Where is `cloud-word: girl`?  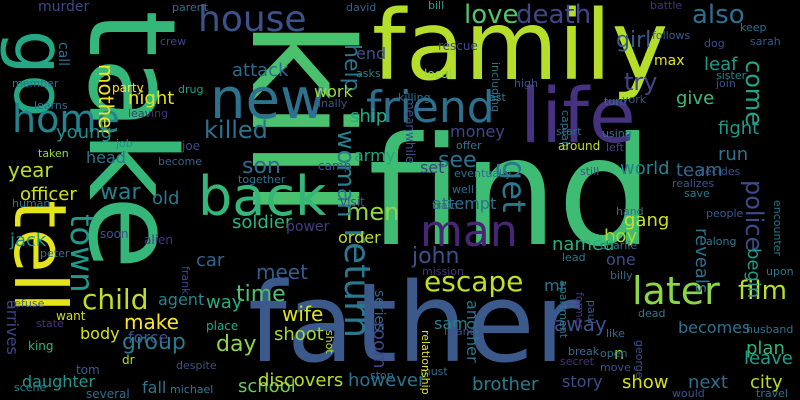
cloud-word: girl is located at coordinates (634, 40).